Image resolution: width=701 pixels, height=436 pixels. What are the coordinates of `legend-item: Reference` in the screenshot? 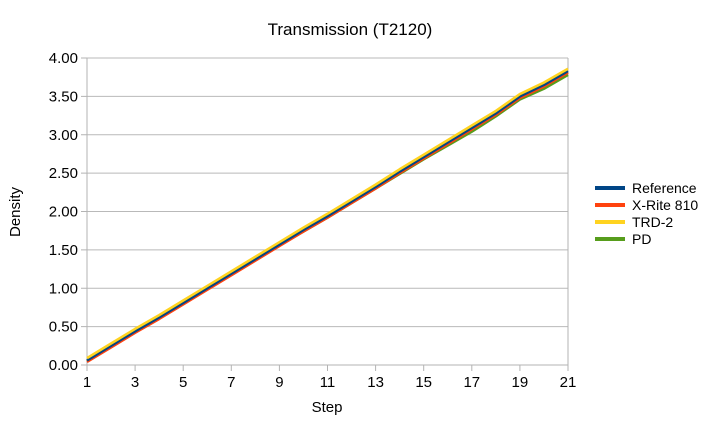 It's located at (646, 187).